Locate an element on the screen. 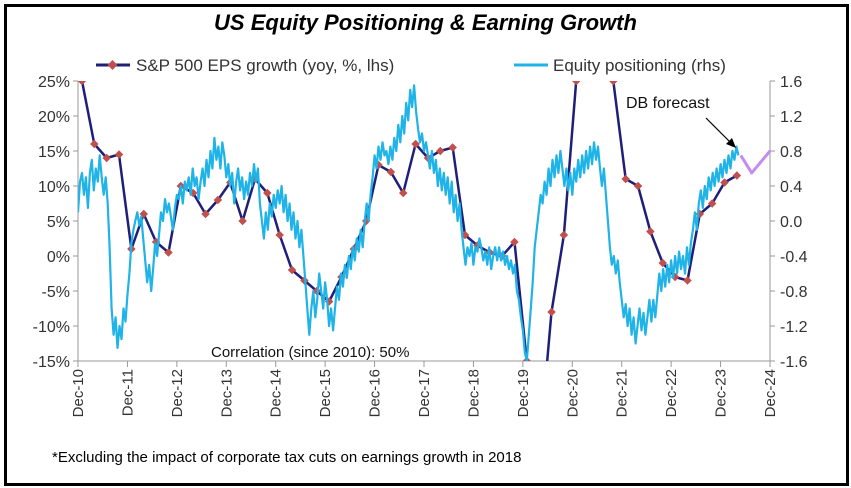 The image size is (851, 488). x-tick-label: Dec-15 is located at coordinates (325, 393).